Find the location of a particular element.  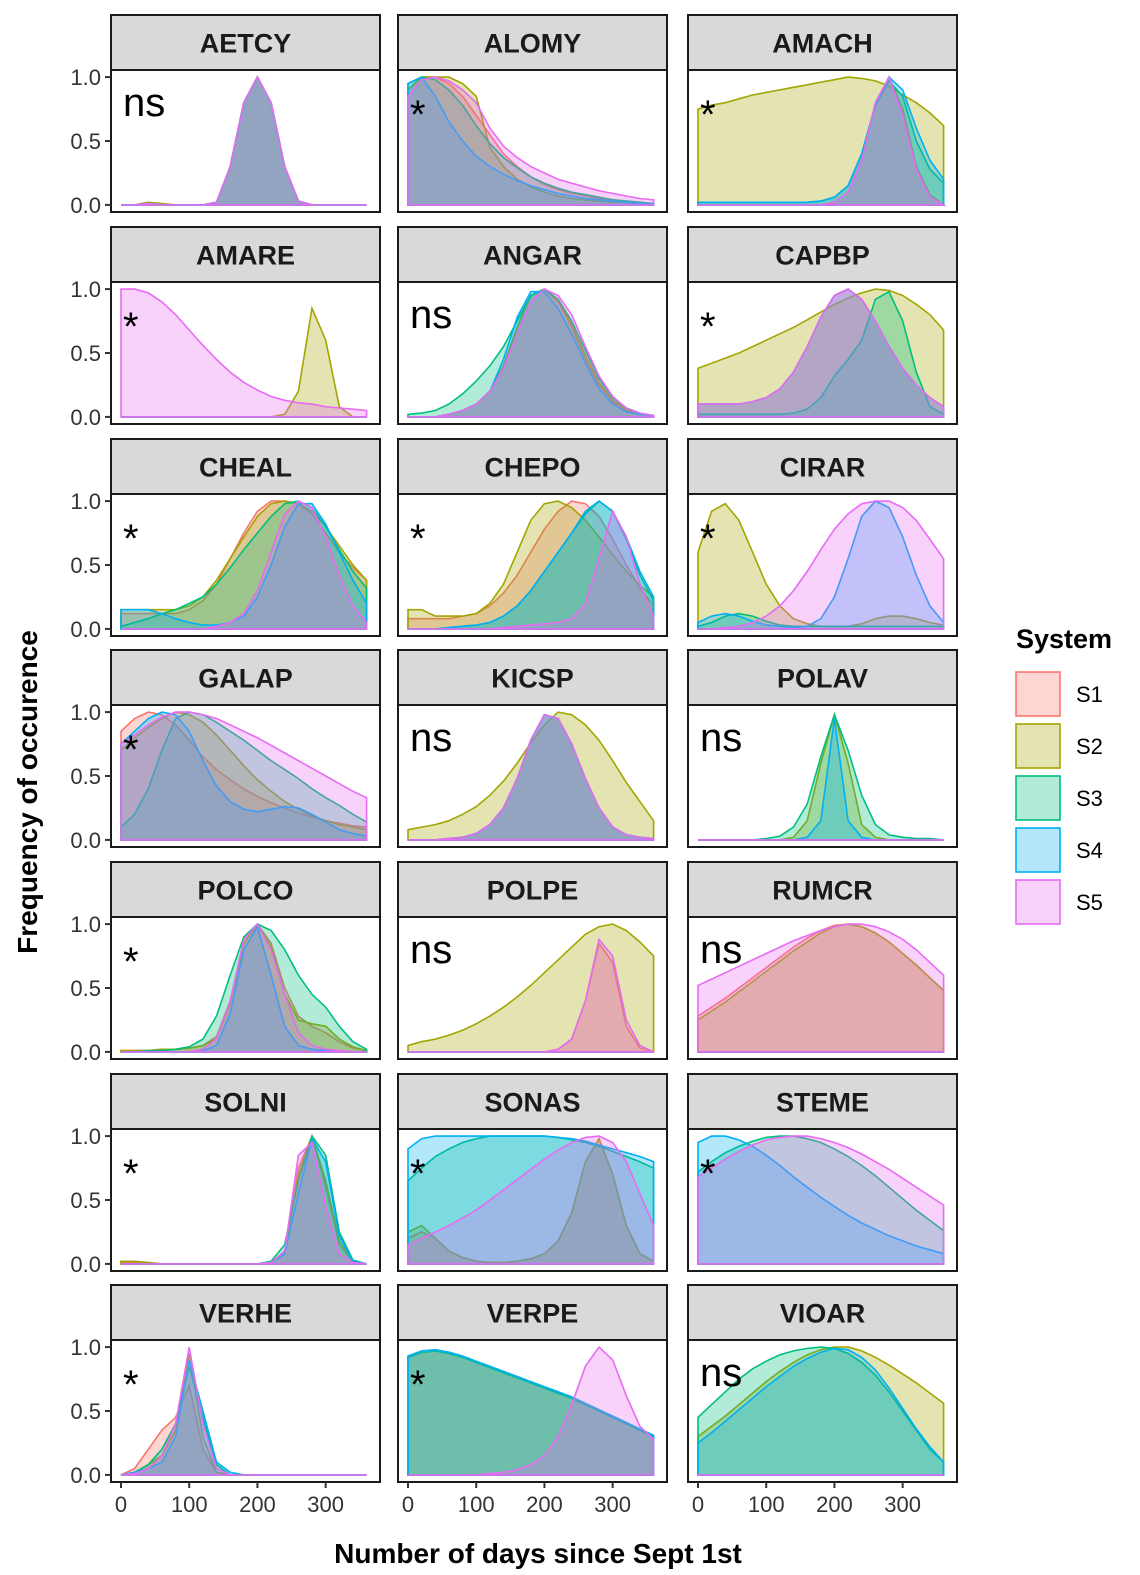

plot-border-sonas is located at coordinates (532, 1200).